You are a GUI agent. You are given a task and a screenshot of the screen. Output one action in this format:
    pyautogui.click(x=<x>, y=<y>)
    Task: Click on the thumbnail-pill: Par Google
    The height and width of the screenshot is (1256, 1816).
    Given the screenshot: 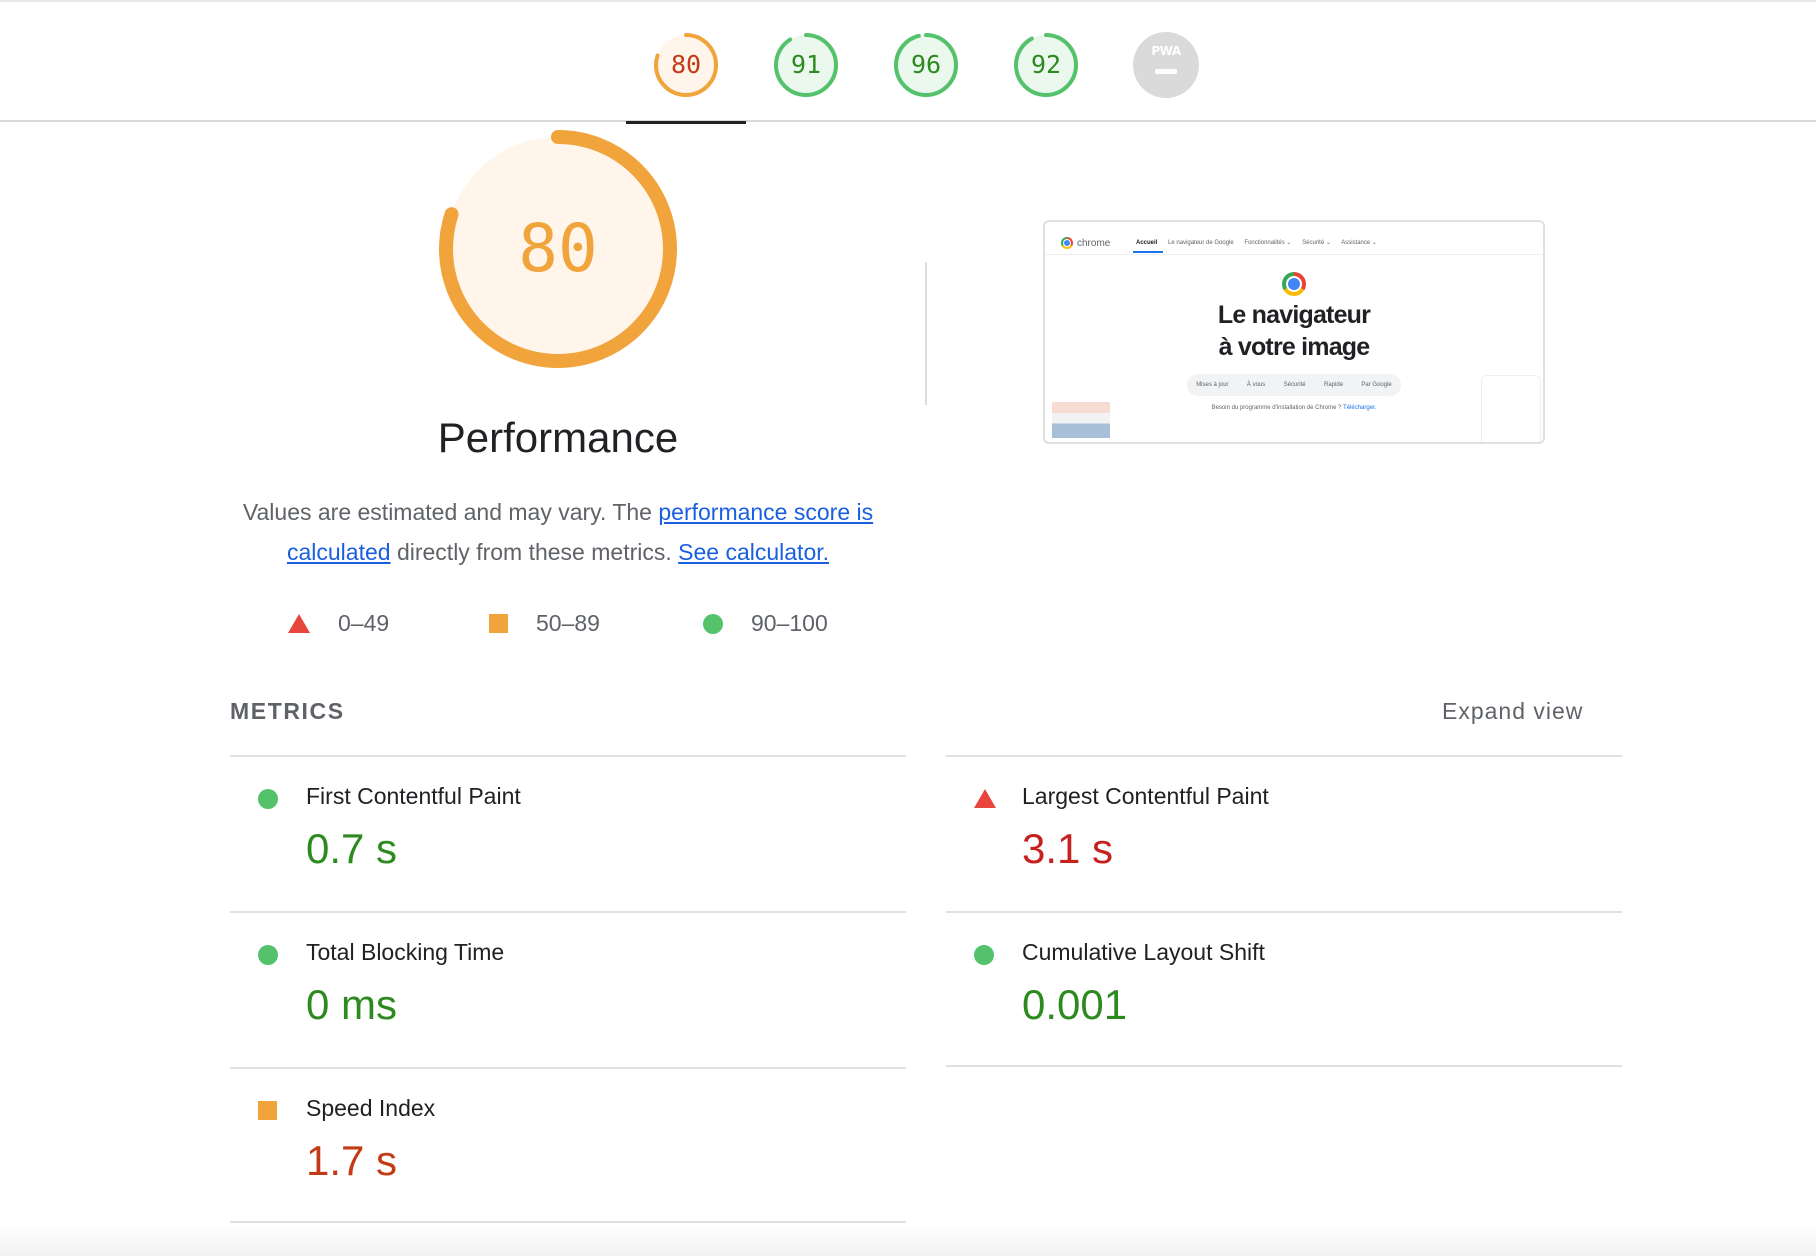 What is the action you would take?
    pyautogui.click(x=1376, y=385)
    